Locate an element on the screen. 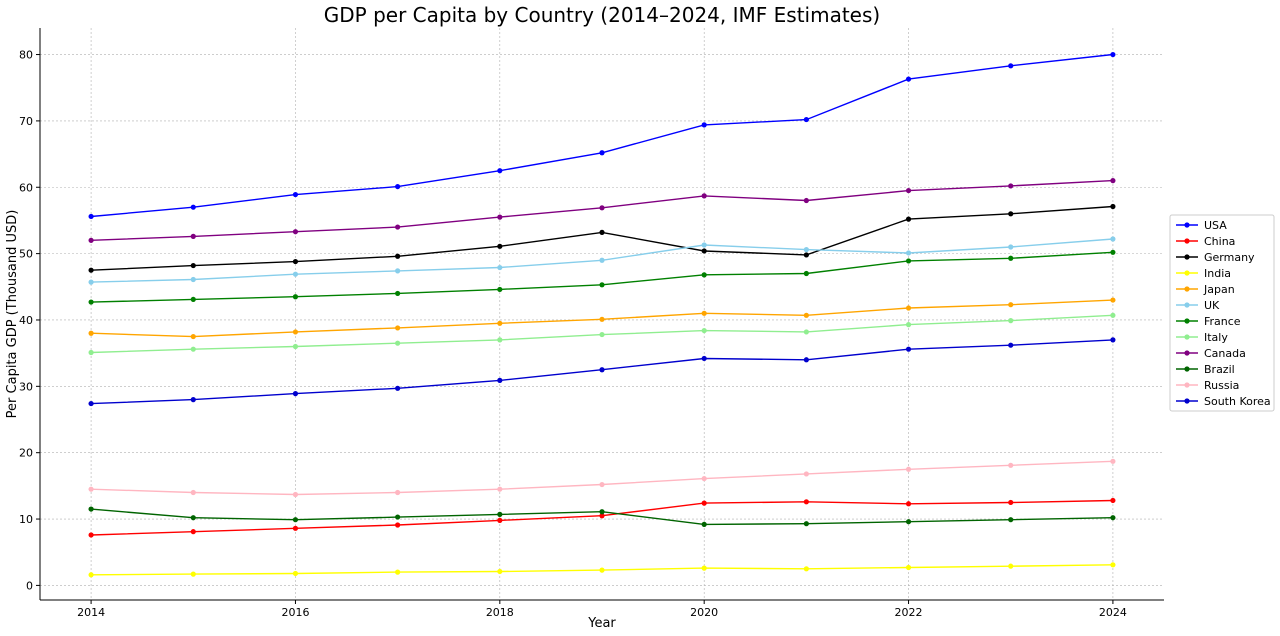 The height and width of the screenshot is (636, 1280). series-china is located at coordinates (602, 517).